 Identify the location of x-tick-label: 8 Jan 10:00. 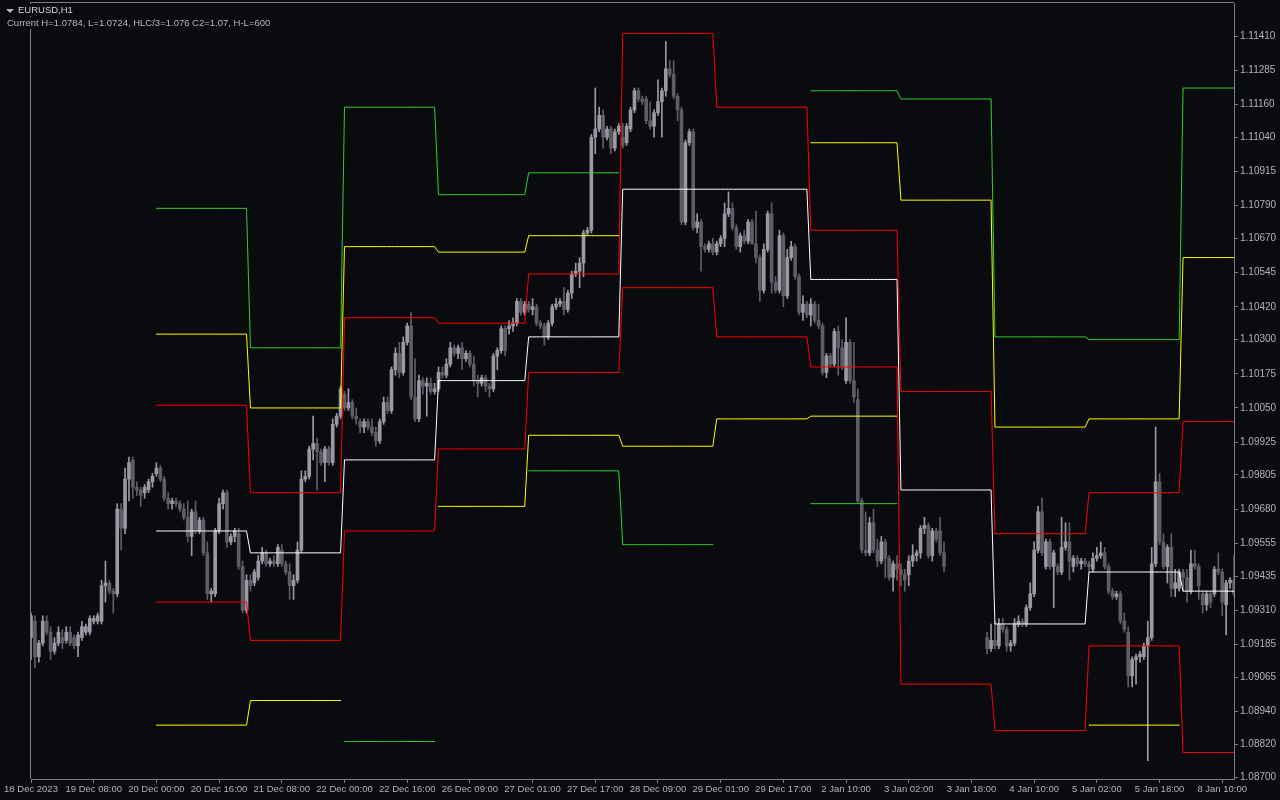
(1222, 789).